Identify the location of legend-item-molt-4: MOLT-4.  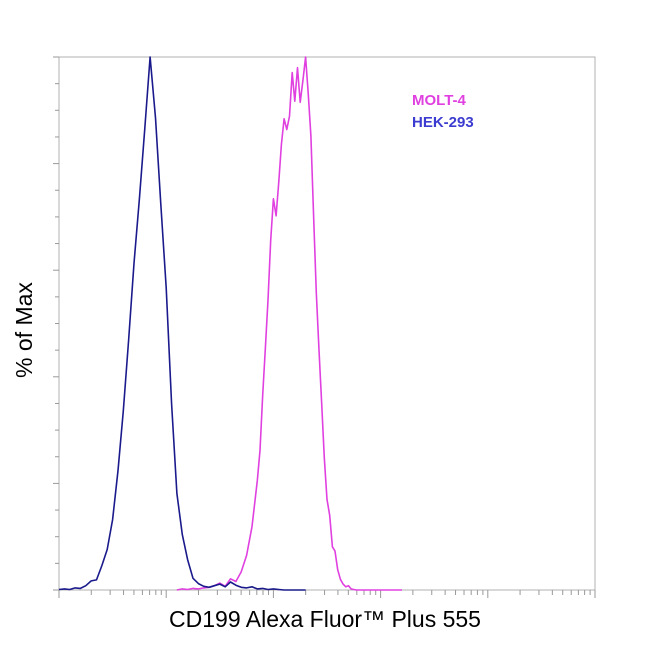
(439, 100).